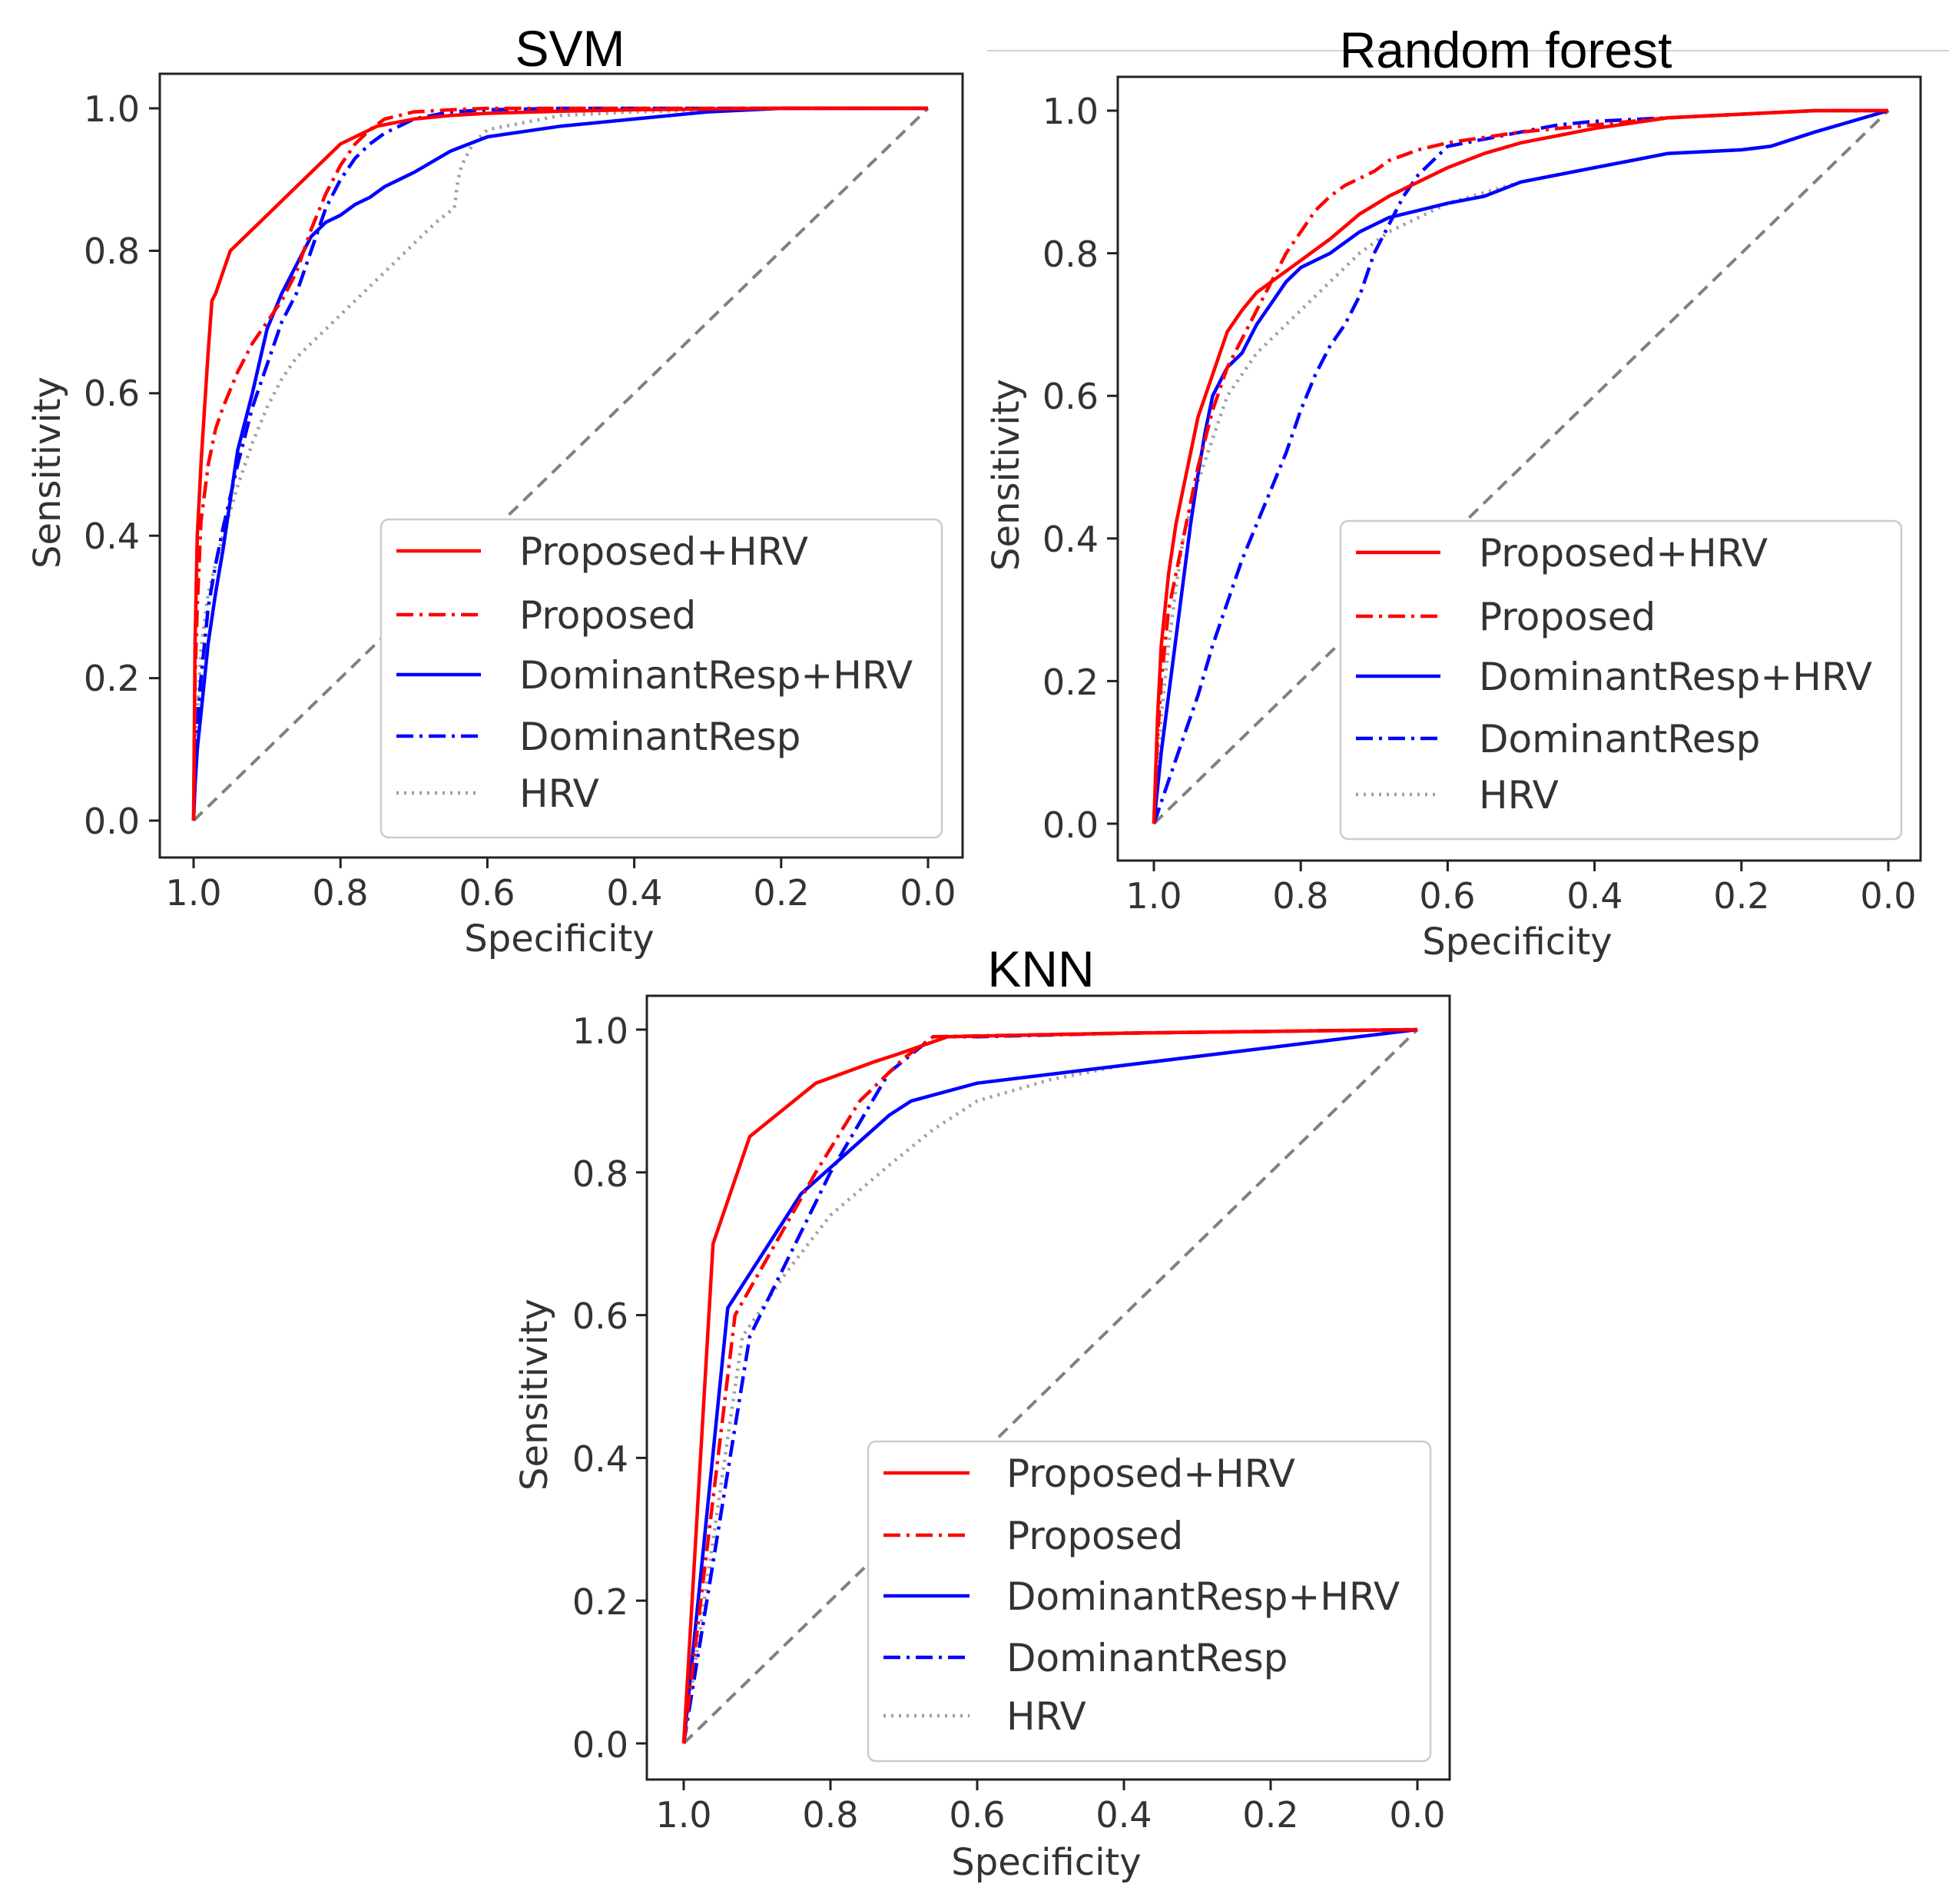  Describe the element at coordinates (1040, 969) in the screenshot. I see `chart-title: KNN` at that location.